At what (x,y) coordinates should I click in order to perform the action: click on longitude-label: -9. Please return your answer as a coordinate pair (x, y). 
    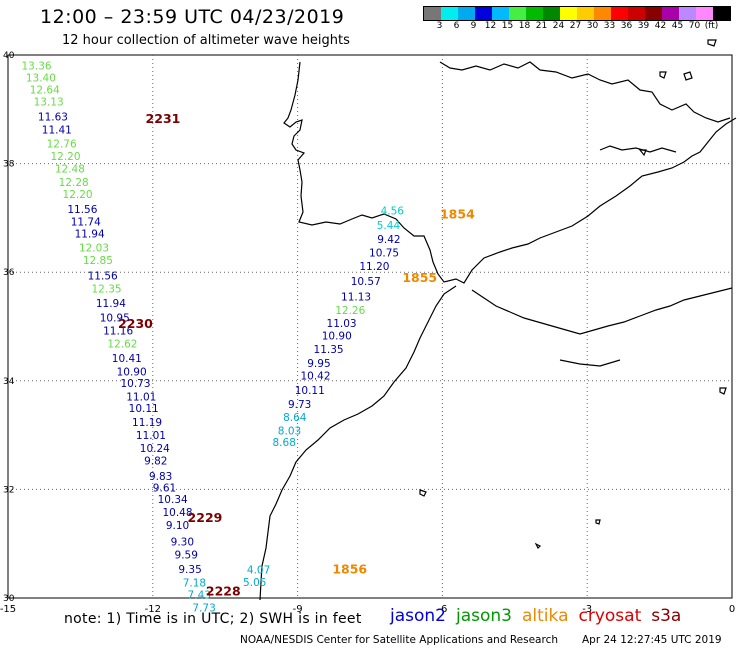
    Looking at the image, I should click on (298, 609).